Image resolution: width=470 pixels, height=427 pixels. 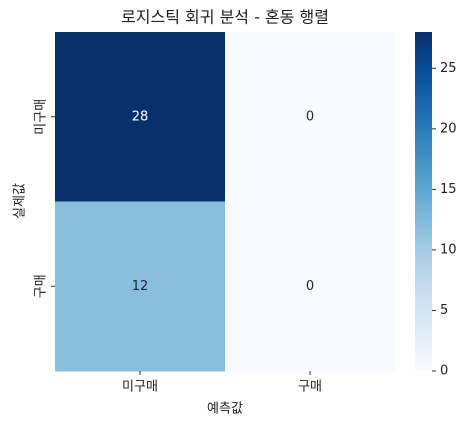 I want to click on x-tick-label: 구매, so click(x=310, y=387).